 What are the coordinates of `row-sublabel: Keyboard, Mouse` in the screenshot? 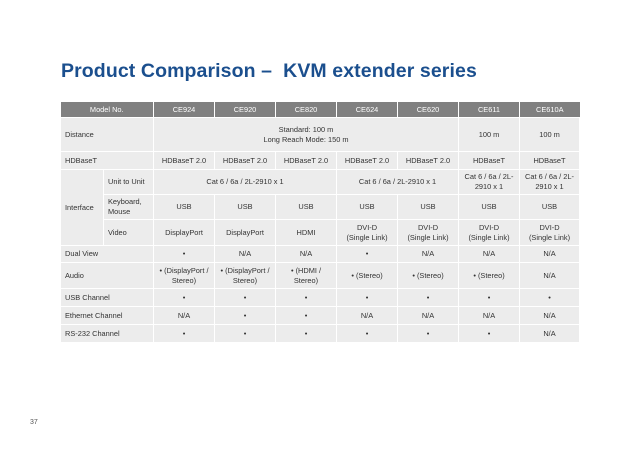 It's located at (128, 207).